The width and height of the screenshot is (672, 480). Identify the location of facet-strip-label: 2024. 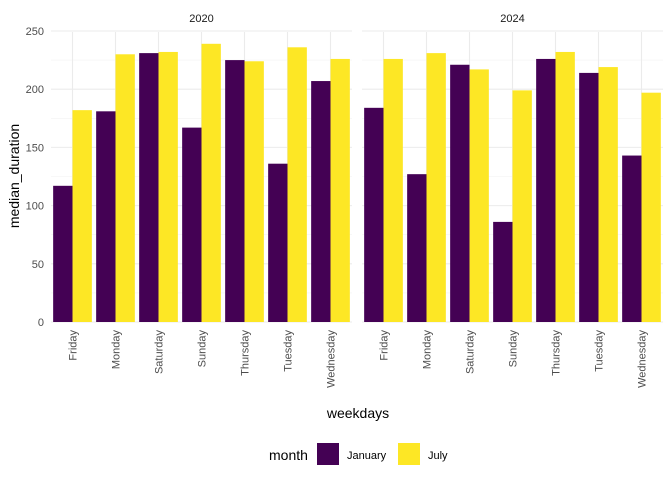
(512, 19).